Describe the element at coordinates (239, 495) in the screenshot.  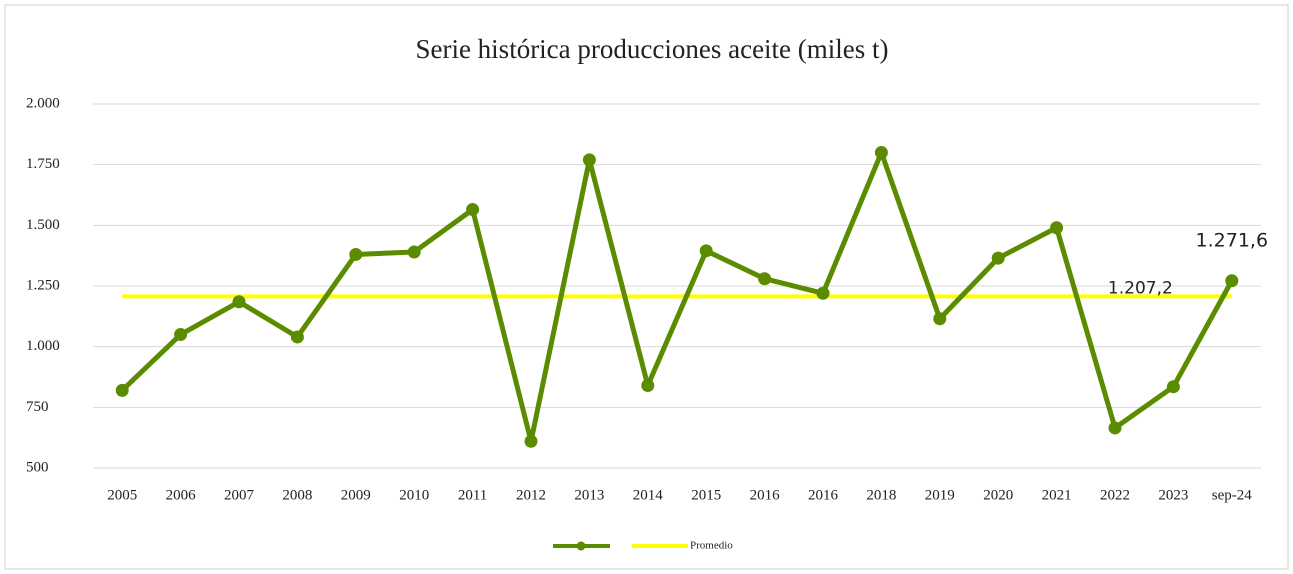
I see `x-tick-label: 2007` at that location.